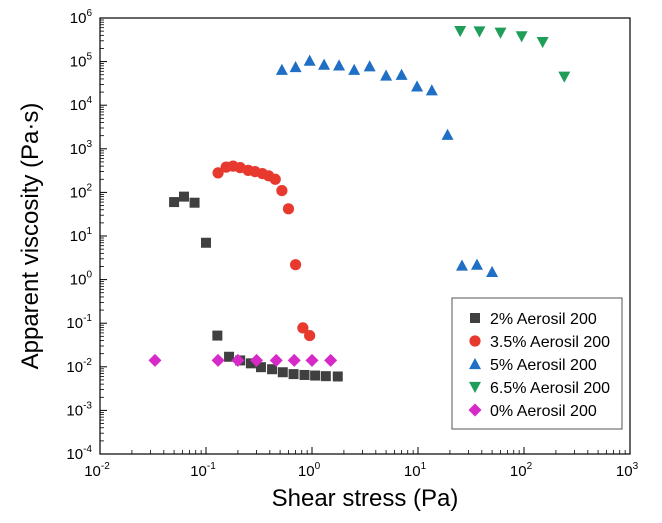 Image resolution: width=662 pixels, height=523 pixels. I want to click on y-tick-label: 10⁰, so click(81, 279).